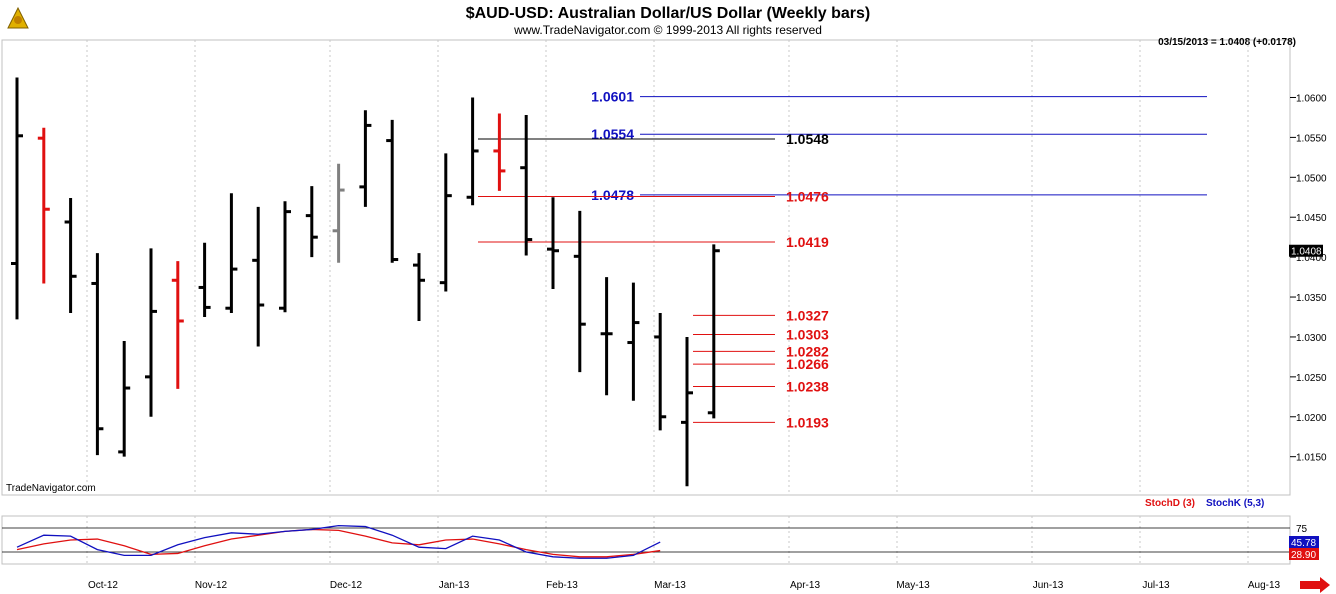 Image resolution: width=1336 pixels, height=594 pixels. I want to click on y-tick-label: 1.0150, so click(1311, 458).